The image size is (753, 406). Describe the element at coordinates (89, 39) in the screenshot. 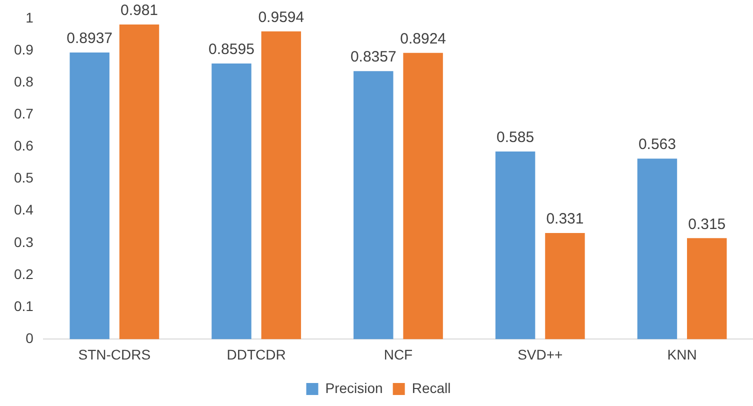

I see `data-label: 0.8937` at that location.